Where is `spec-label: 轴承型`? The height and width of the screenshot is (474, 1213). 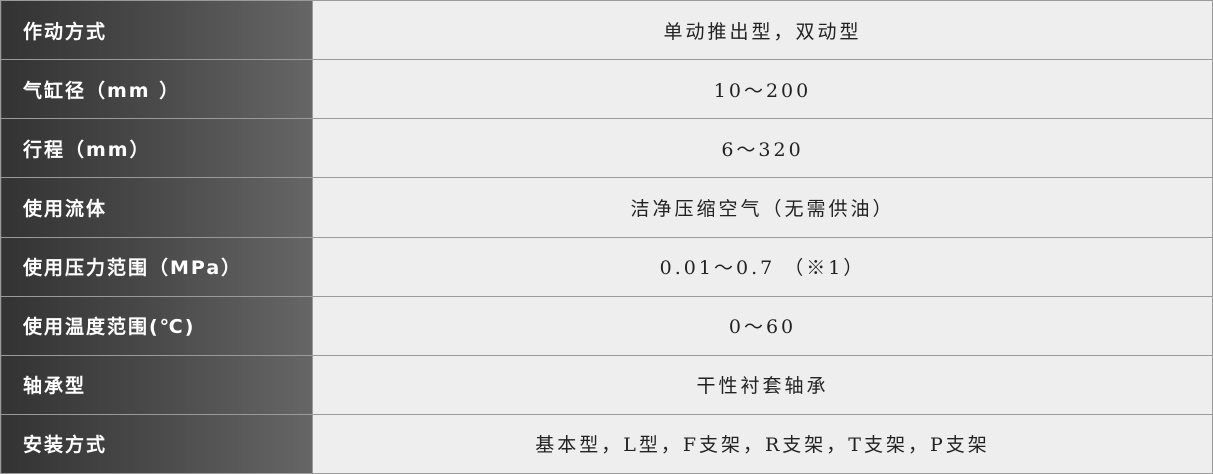 spec-label: 轴承型 is located at coordinates (156, 384).